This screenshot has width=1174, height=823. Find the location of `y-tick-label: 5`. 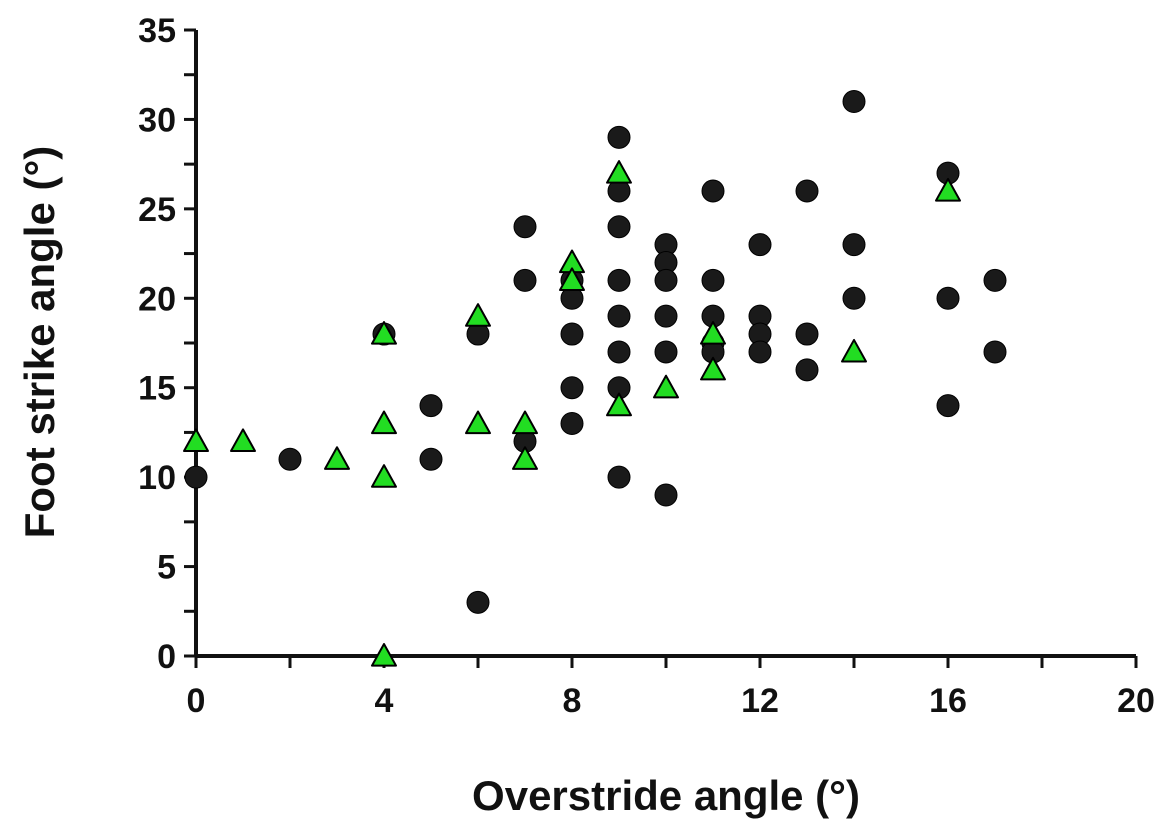

y-tick-label: 5 is located at coordinates (166, 568).